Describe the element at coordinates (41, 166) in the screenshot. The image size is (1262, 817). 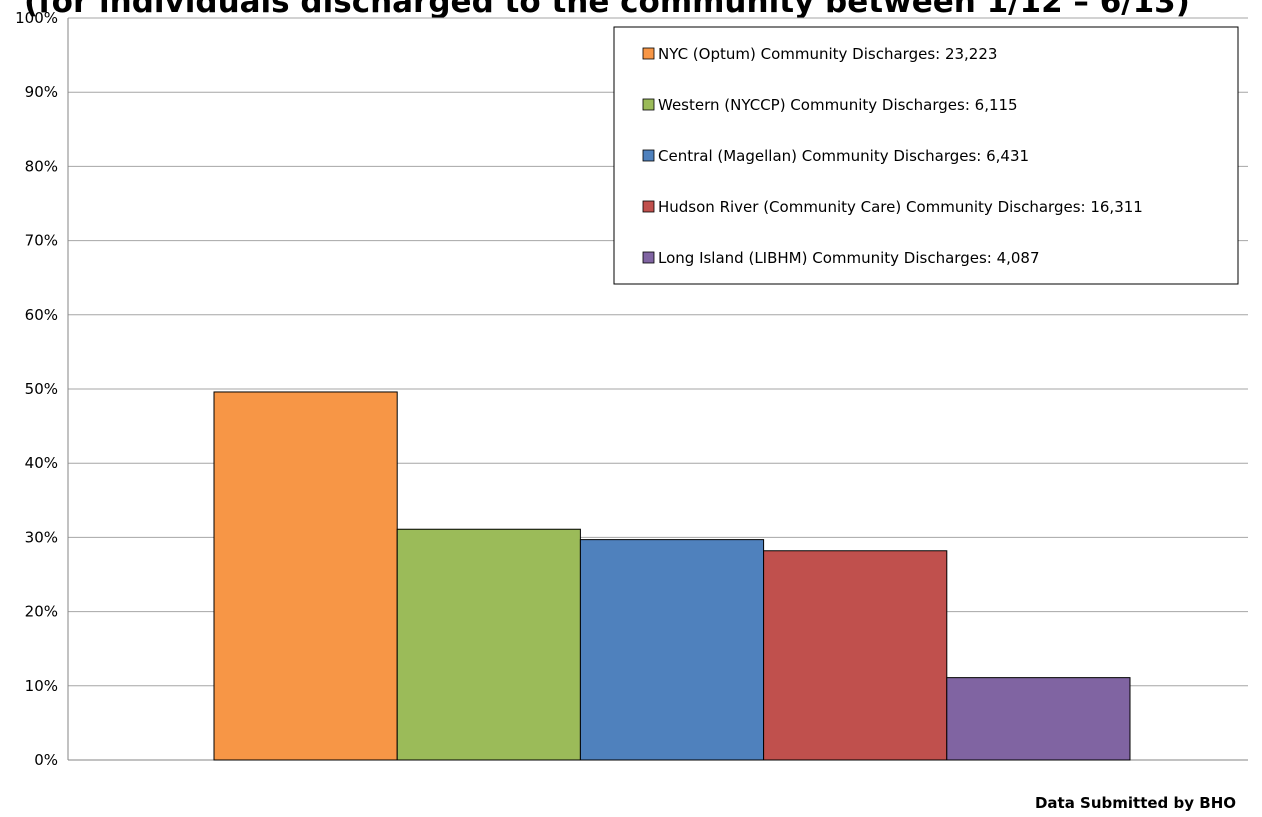
I see `y-tick-label: 80%` at that location.